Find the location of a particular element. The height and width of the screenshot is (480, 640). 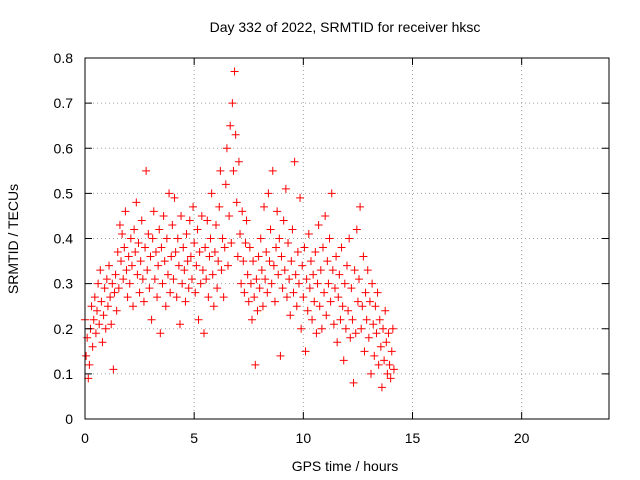

x-tick-label: 20 is located at coordinates (522, 438).